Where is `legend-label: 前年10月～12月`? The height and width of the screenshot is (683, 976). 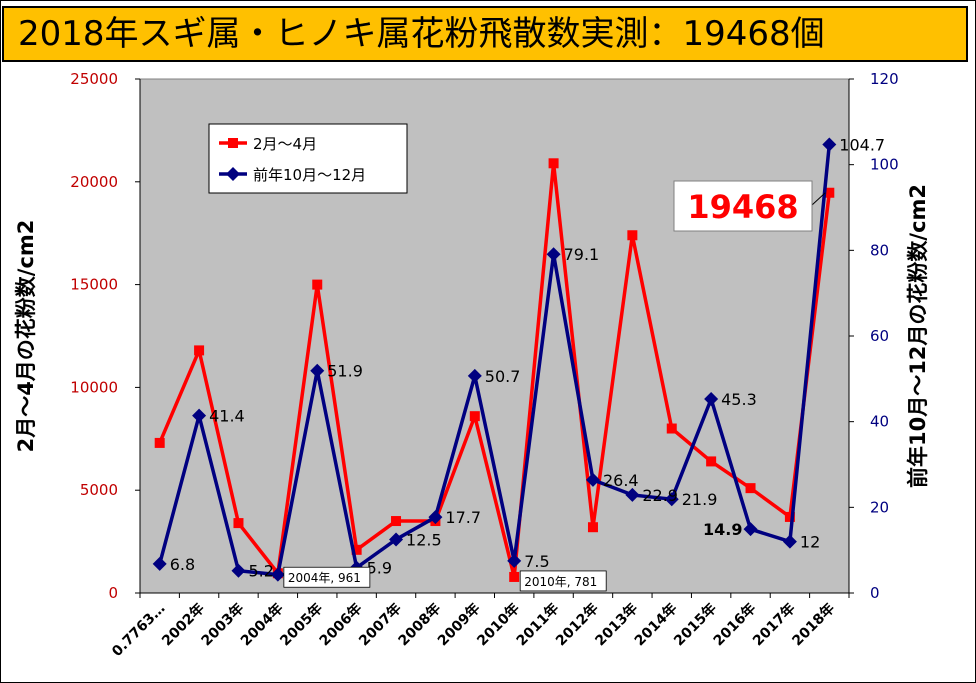 legend-label: 前年10月～12月 is located at coordinates (309, 175).